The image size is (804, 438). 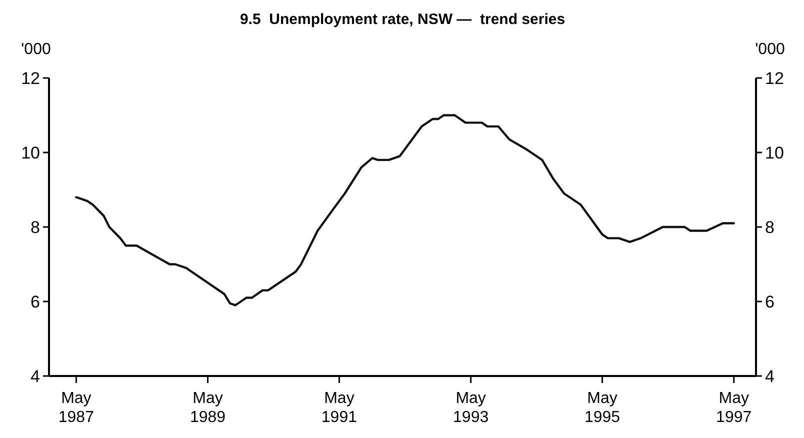 What do you see at coordinates (76, 408) in the screenshot?
I see `x-tick-label: May 1987` at bounding box center [76, 408].